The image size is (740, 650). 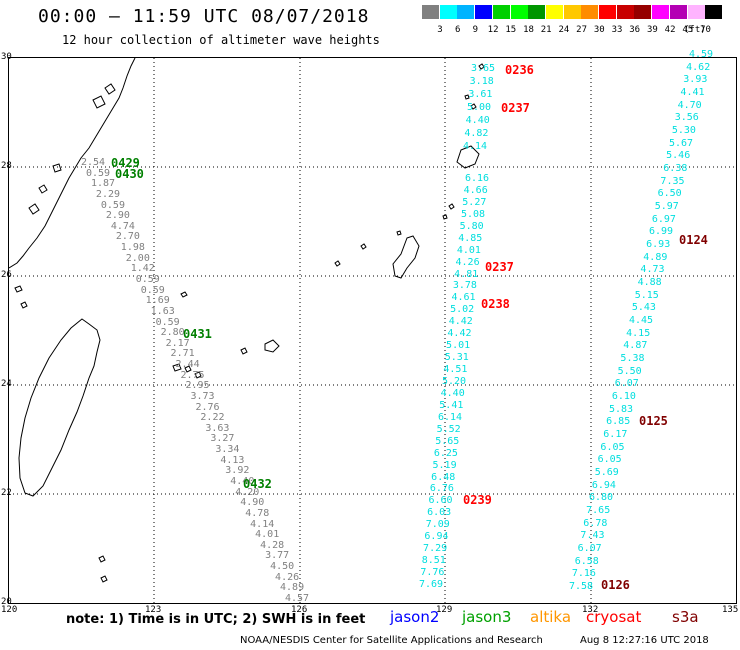 What do you see at coordinates (614, 617) in the screenshot?
I see `legend-cryosat: cryosat` at bounding box center [614, 617].